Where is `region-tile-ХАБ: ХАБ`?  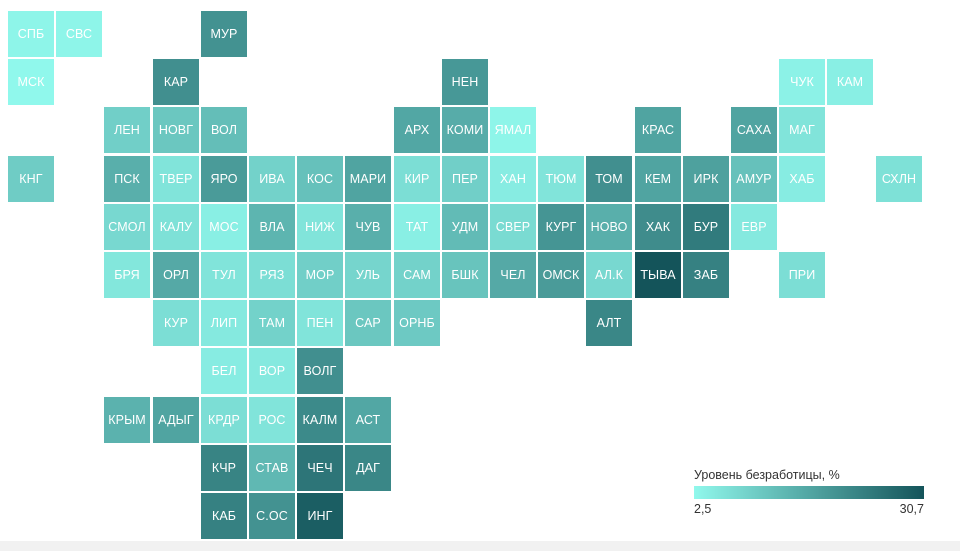 region-tile-ХАБ: ХАБ is located at coordinates (802, 179).